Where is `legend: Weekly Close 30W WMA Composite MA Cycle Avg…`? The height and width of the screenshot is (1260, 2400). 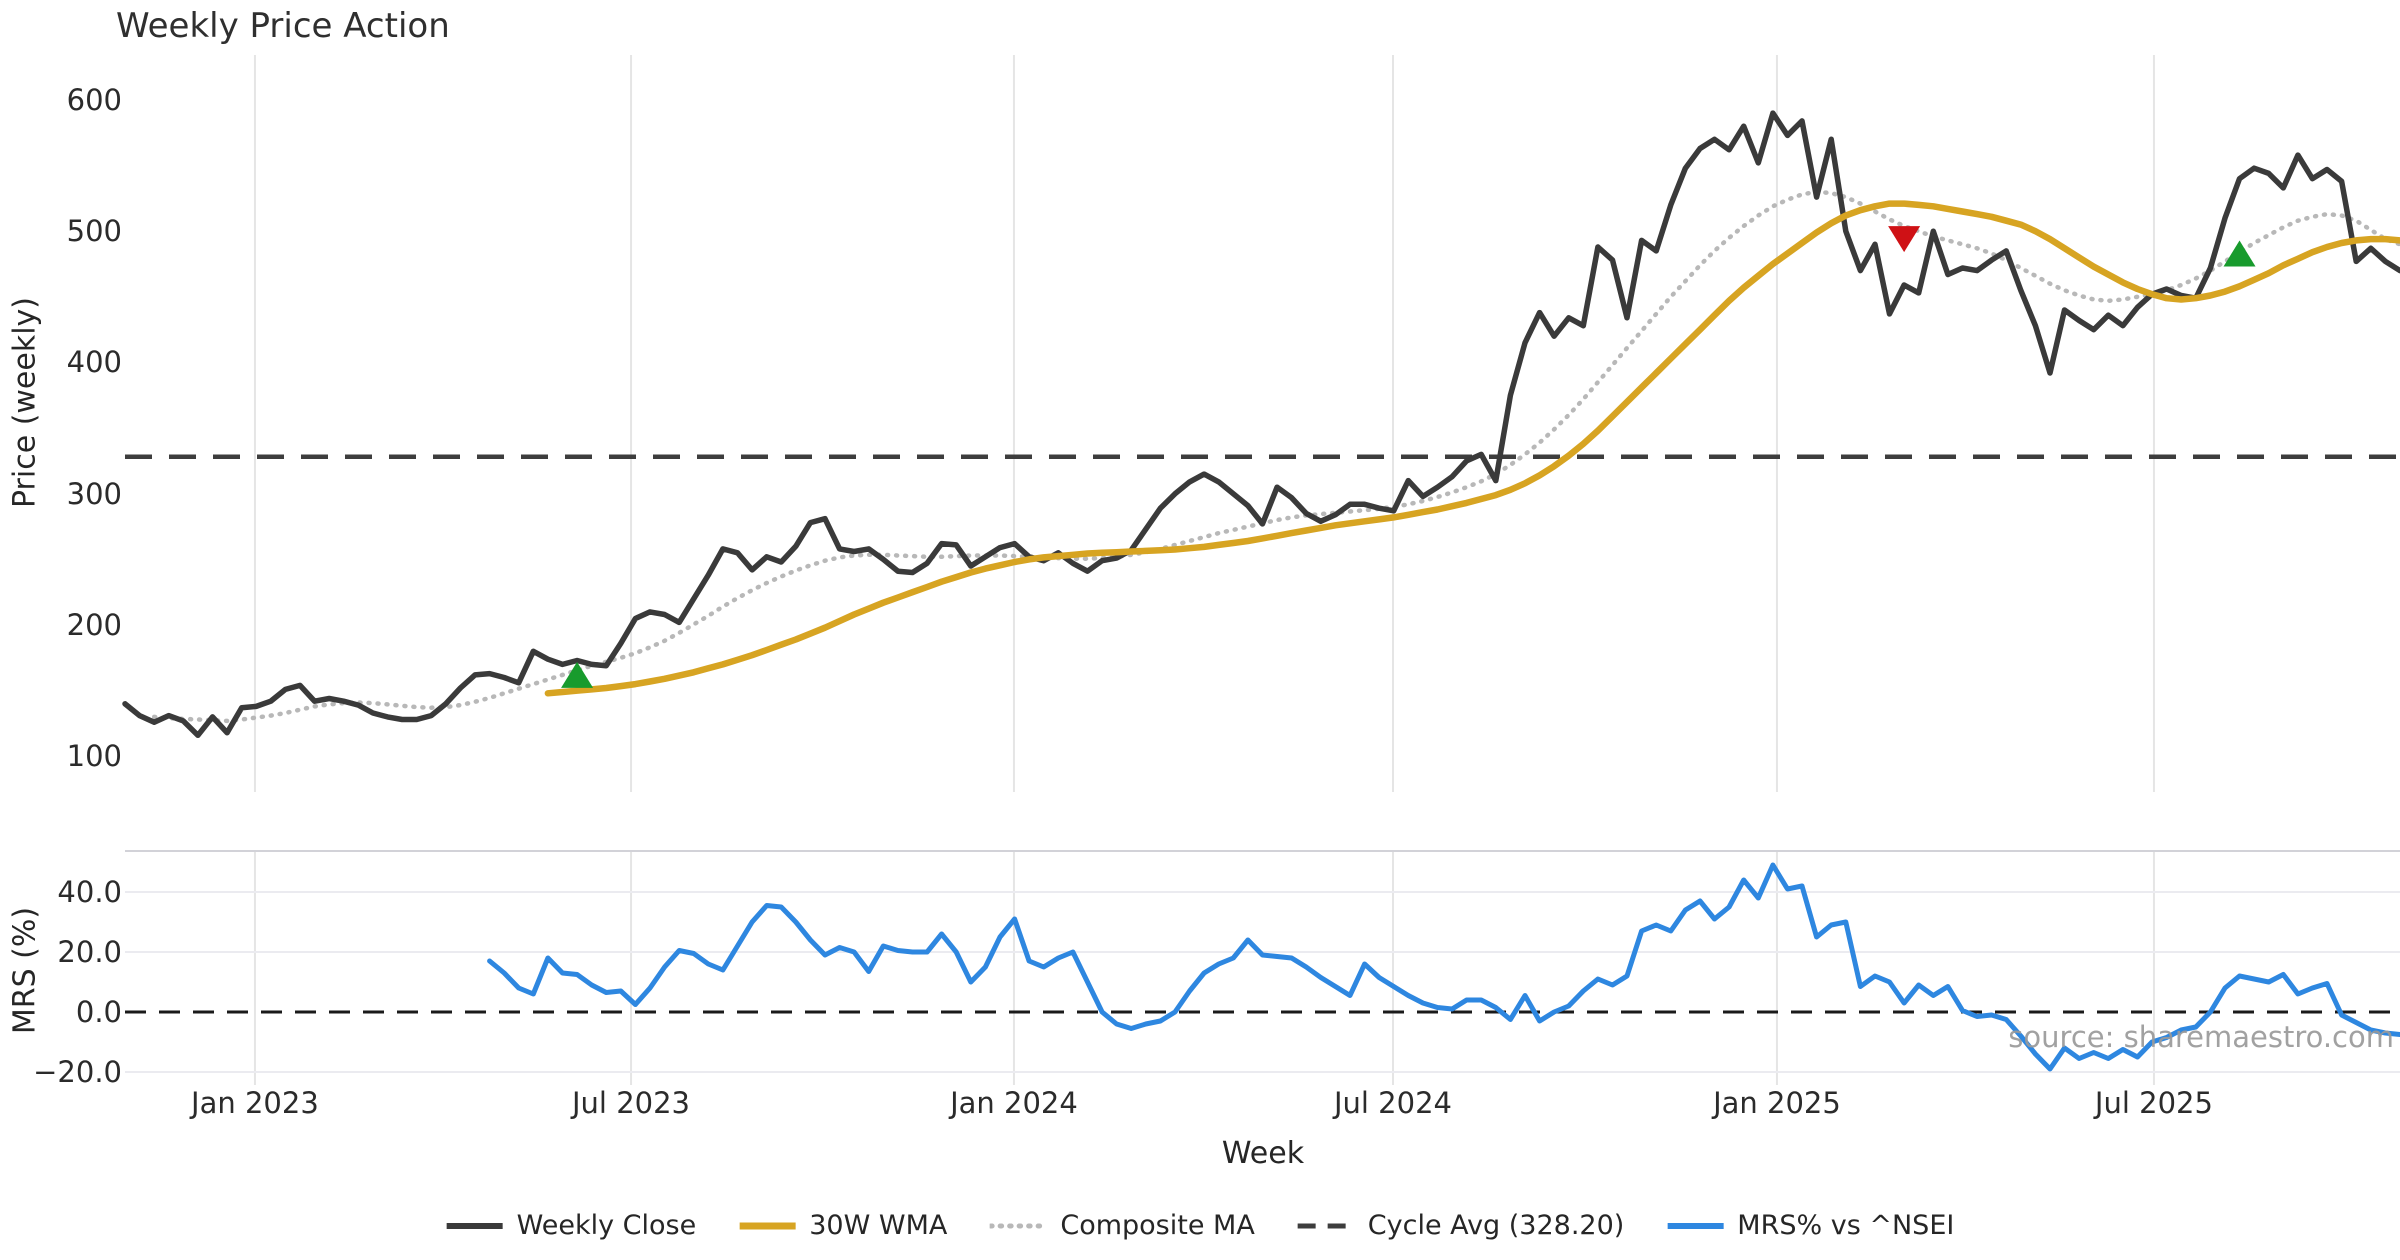 legend: Weekly Close 30W WMA Composite MA Cycle Avg… is located at coordinates (1200, 1225).